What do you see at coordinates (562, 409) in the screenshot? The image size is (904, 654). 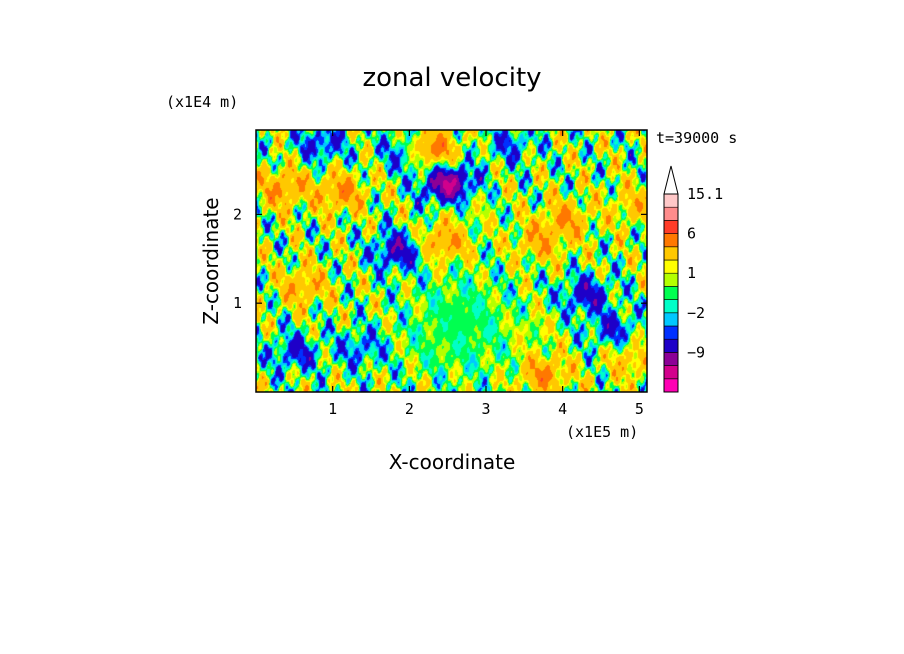 I see `x-tick-label: 4` at bounding box center [562, 409].